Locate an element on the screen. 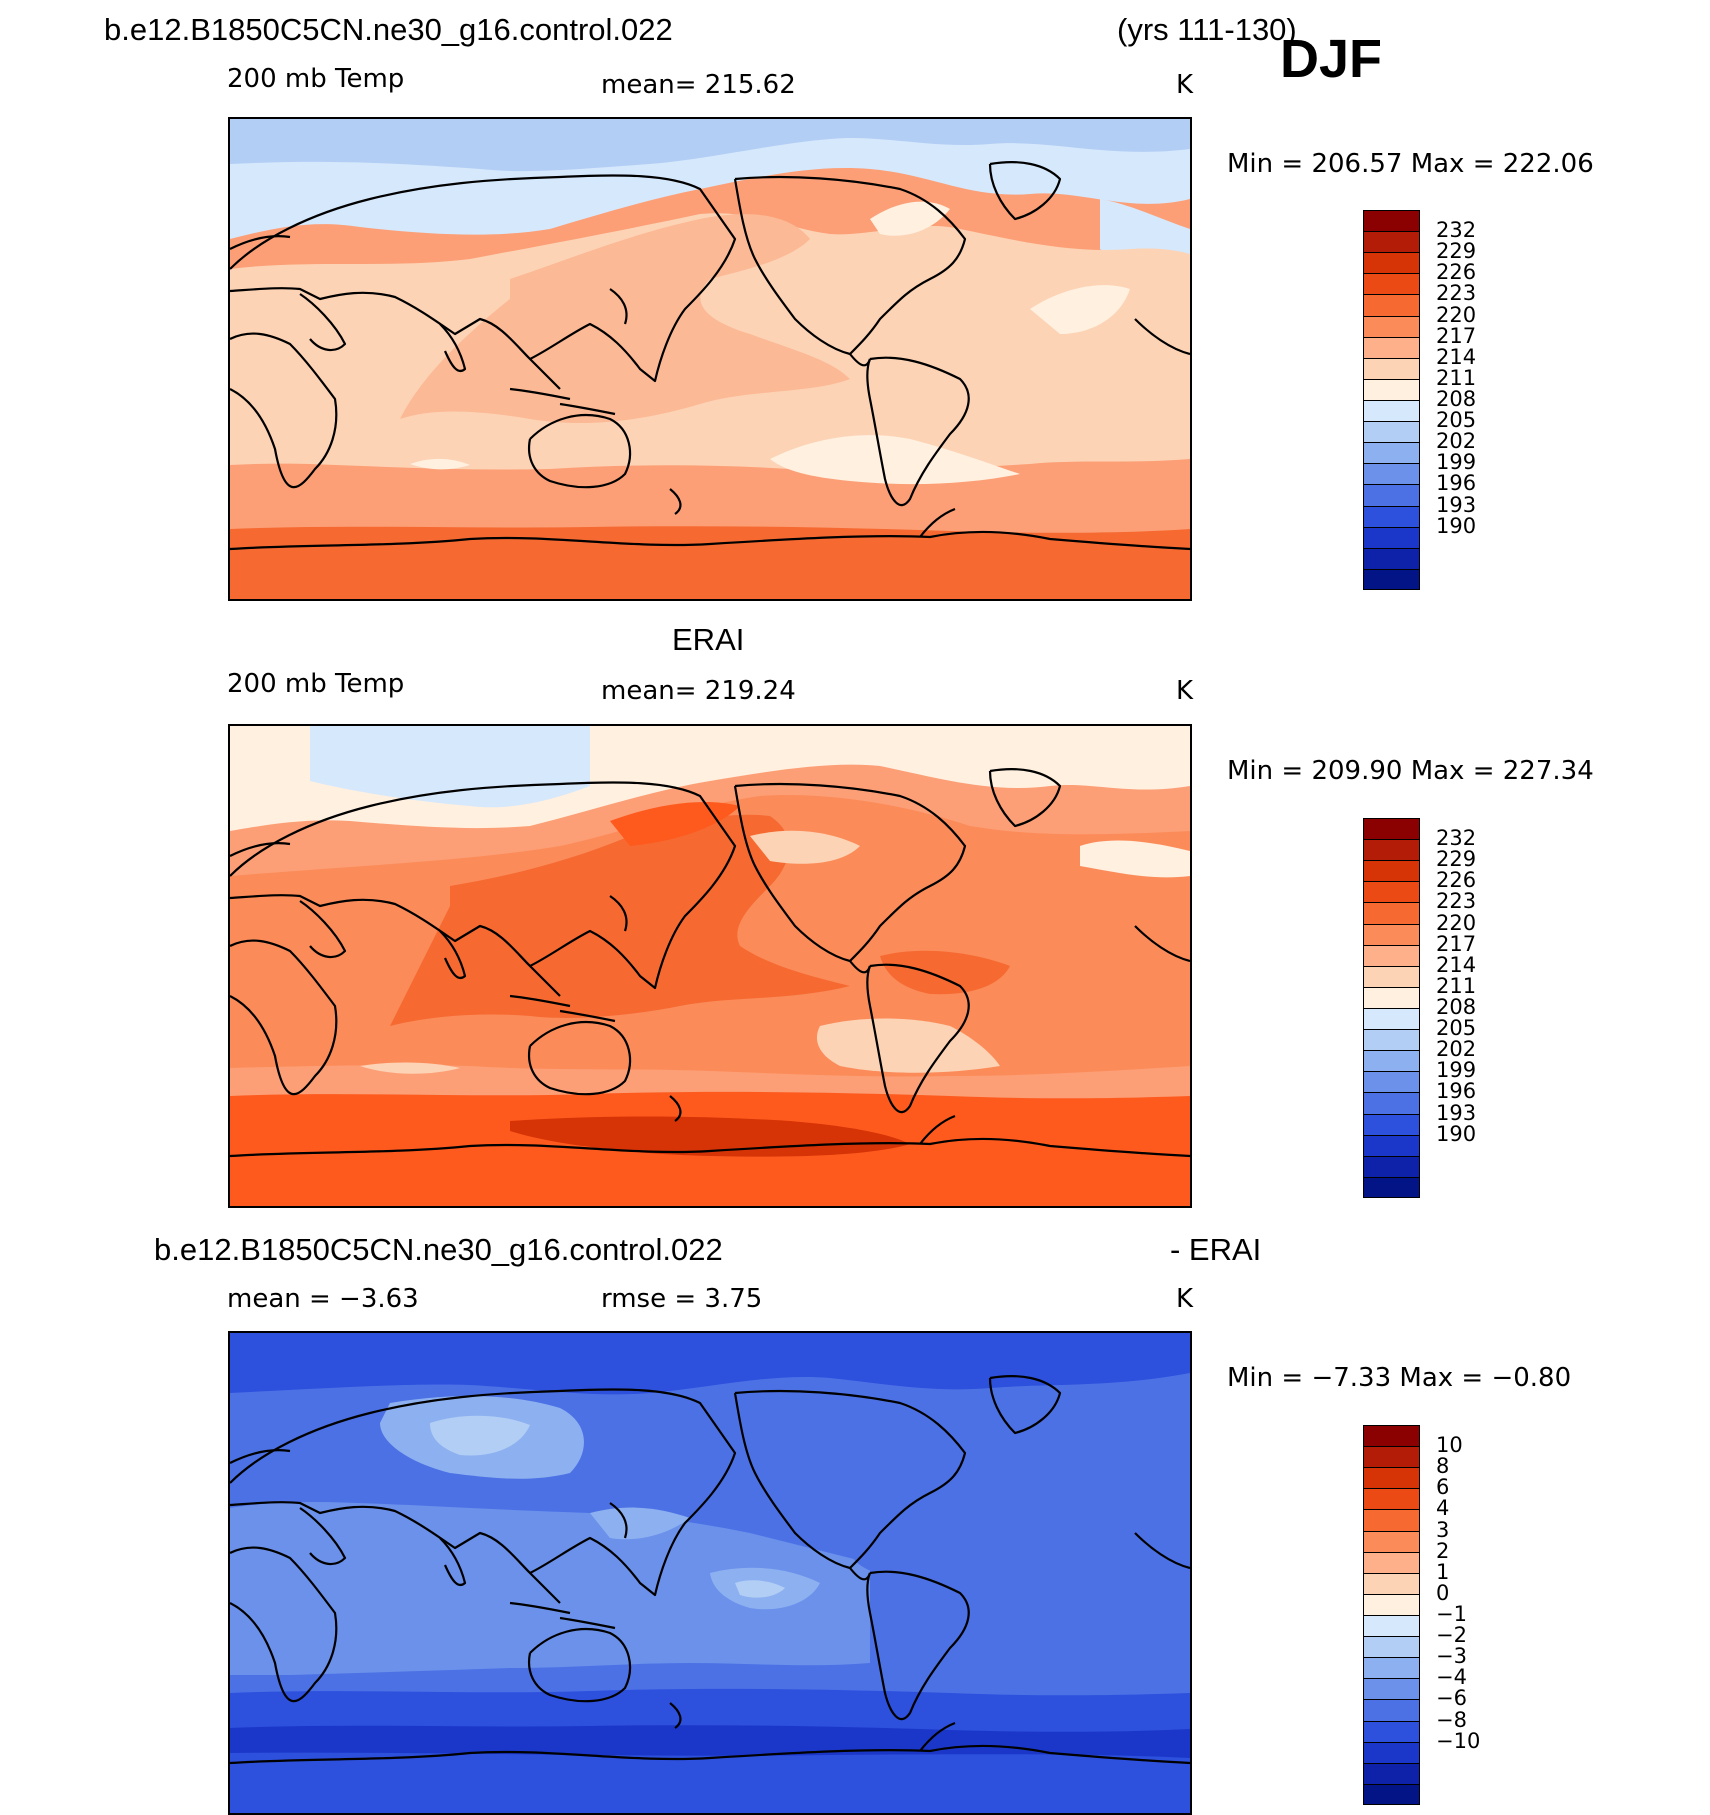 This screenshot has width=1710, height=1815. coastlines is located at coordinates (710, 1570).